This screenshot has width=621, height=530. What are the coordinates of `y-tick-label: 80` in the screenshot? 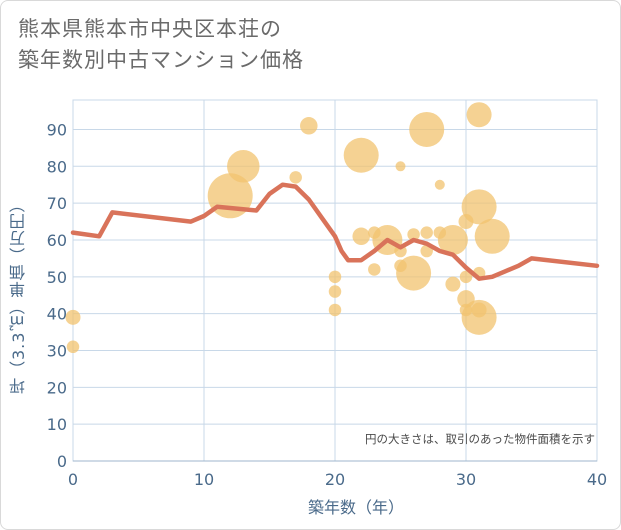 It's located at (57, 166).